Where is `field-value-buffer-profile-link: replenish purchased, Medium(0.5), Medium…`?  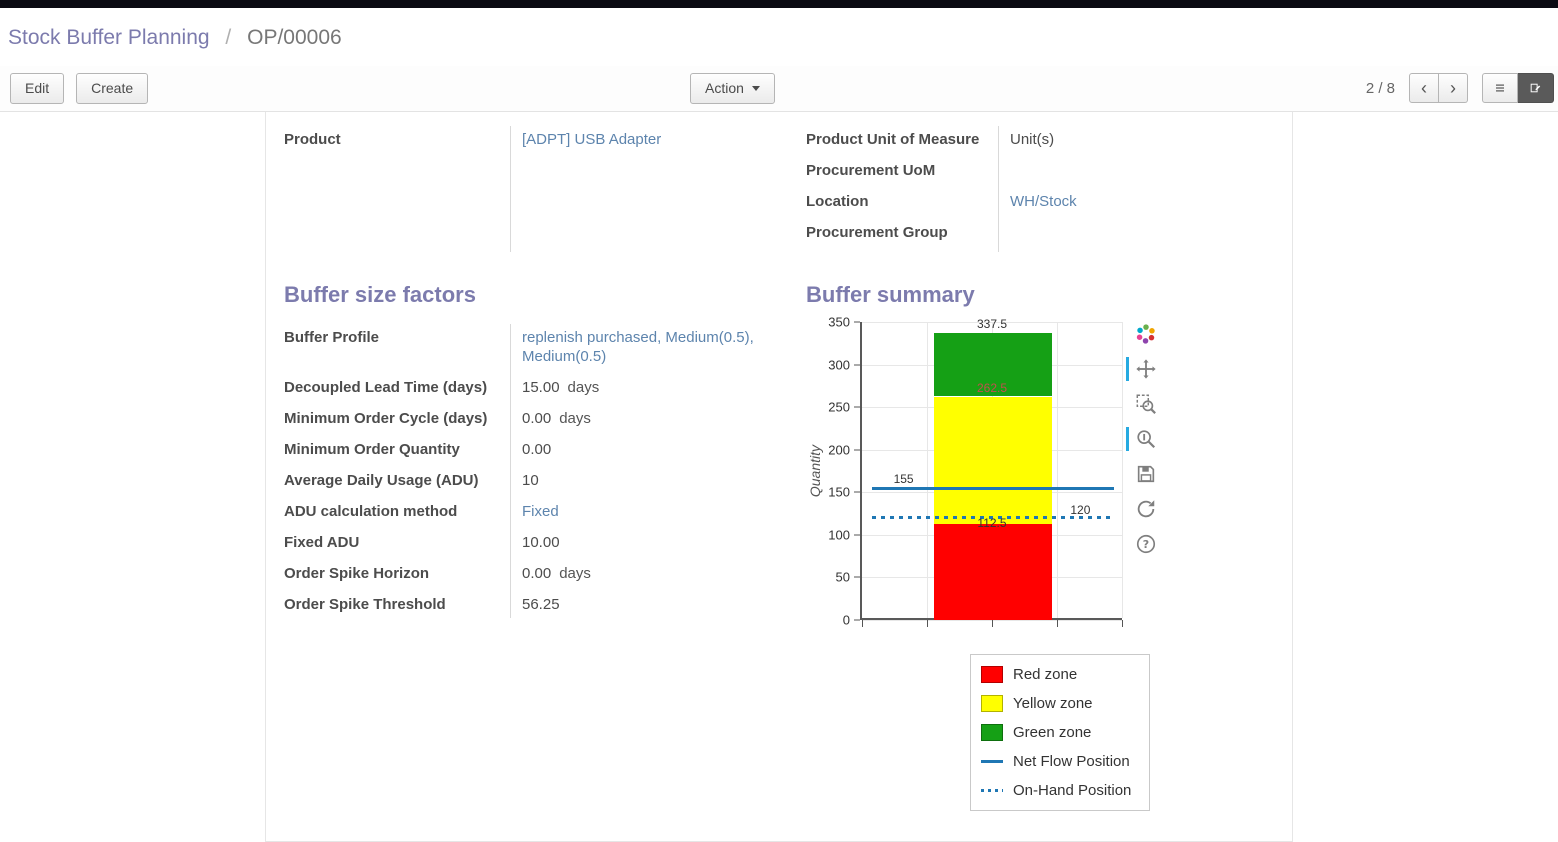
field-value-buffer-profile-link: replenish purchased, Medium(0.5), Medium… is located at coordinates (638, 347).